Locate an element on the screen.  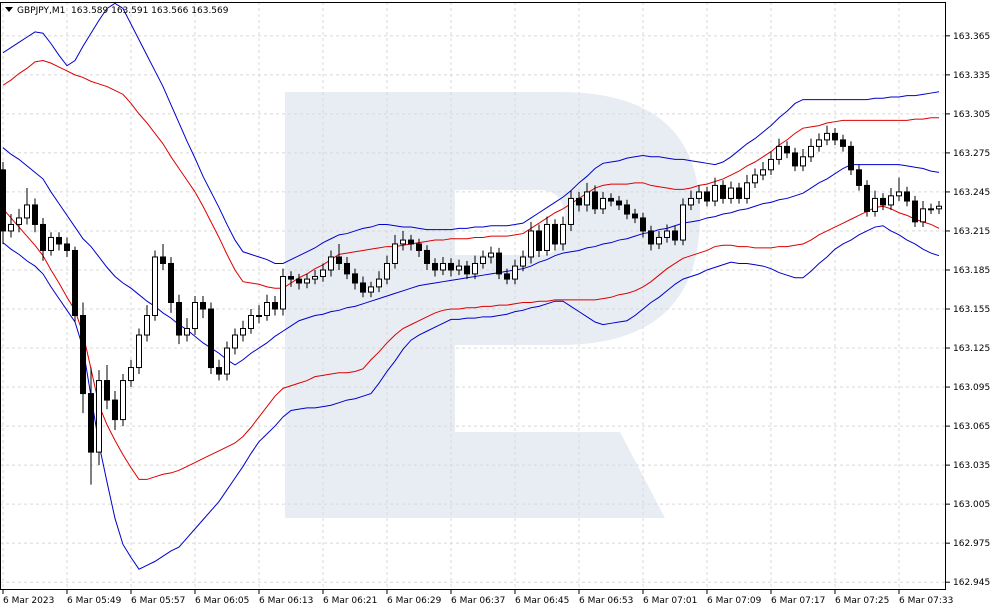
x-tick-label: 6 Mar 07:25 is located at coordinates (862, 601).